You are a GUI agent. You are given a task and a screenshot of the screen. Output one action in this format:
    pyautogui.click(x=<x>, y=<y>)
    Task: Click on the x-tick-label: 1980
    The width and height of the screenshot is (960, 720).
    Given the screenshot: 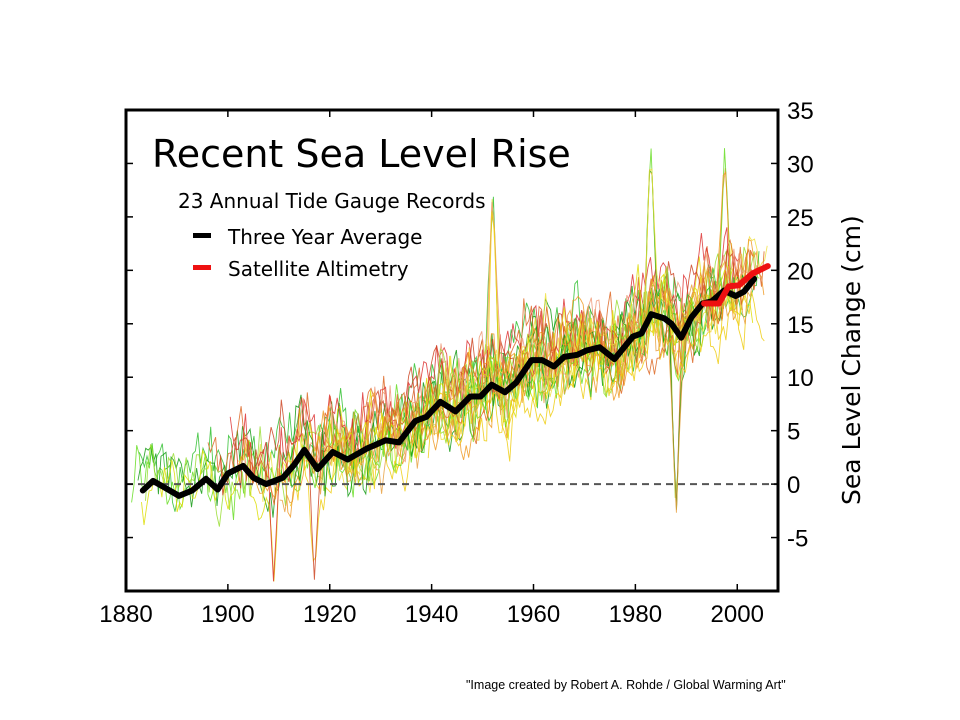 What is the action you would take?
    pyautogui.click(x=635, y=614)
    